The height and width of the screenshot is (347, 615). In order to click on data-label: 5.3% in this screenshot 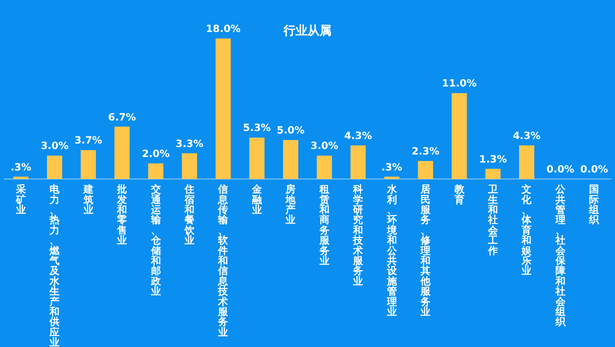, I will do `click(257, 128)`.